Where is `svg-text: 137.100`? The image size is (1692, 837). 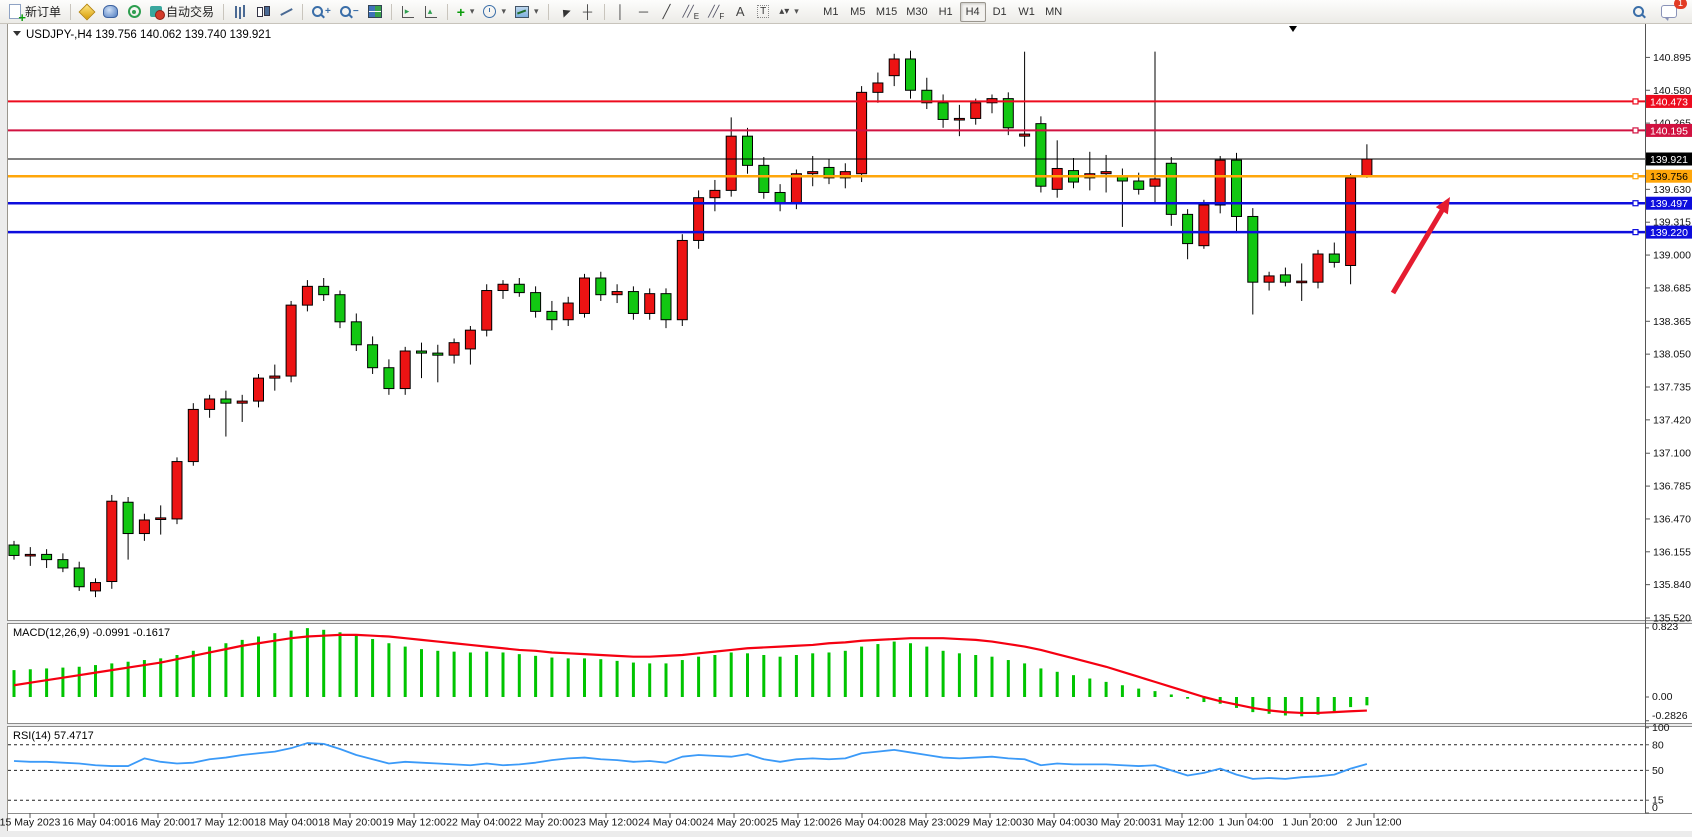
svg-text: 137.100 is located at coordinates (1672, 454).